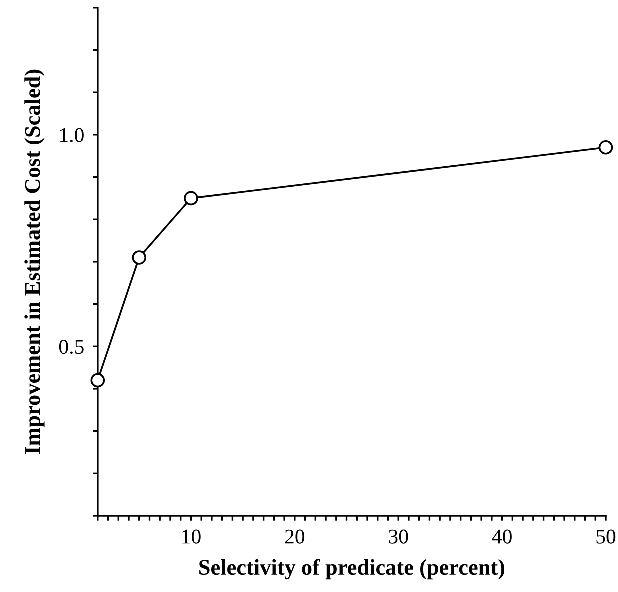  Describe the element at coordinates (72, 135) in the screenshot. I see `y-tick-label: 1.0` at that location.